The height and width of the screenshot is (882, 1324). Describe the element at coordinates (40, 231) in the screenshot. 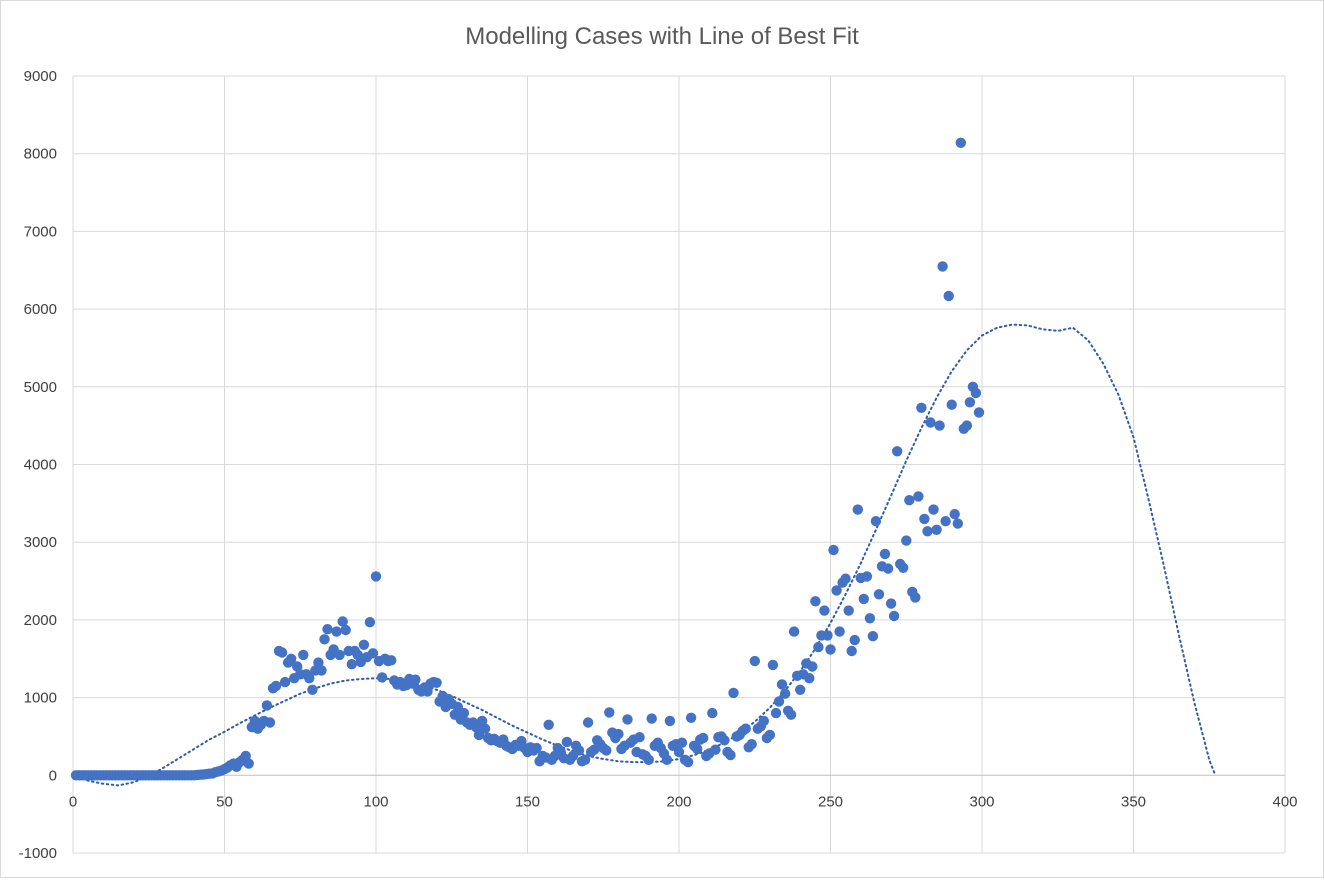

I see `y-tick-label: 7000` at that location.